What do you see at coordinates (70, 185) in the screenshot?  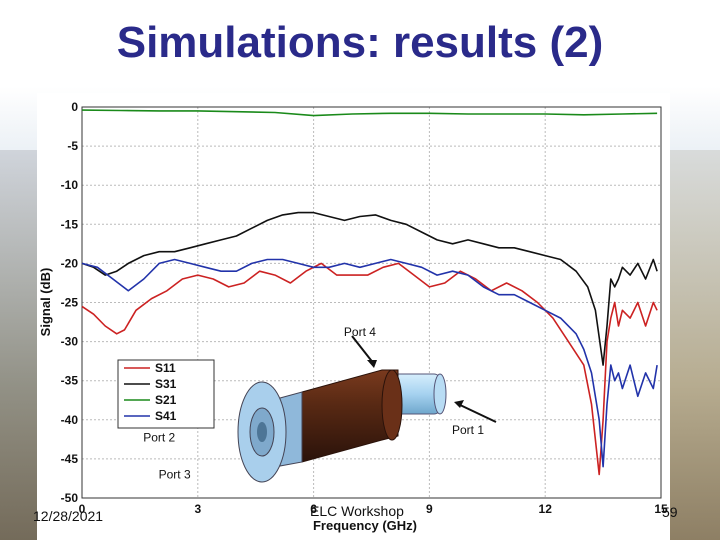 I see `y-tick-label: -10` at bounding box center [70, 185].